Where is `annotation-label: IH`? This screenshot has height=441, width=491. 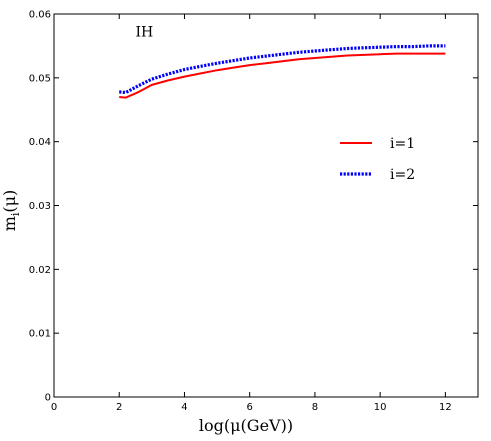 annotation-label: IH is located at coordinates (145, 32).